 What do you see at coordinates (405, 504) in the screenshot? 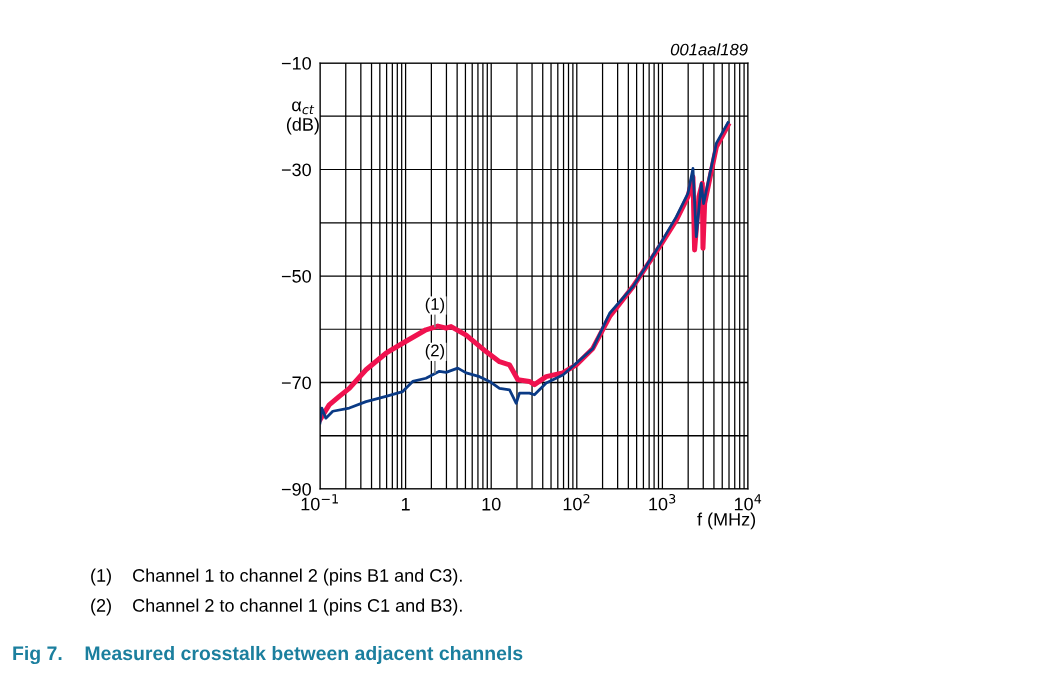
I see `x-tick-label: 1` at bounding box center [405, 504].